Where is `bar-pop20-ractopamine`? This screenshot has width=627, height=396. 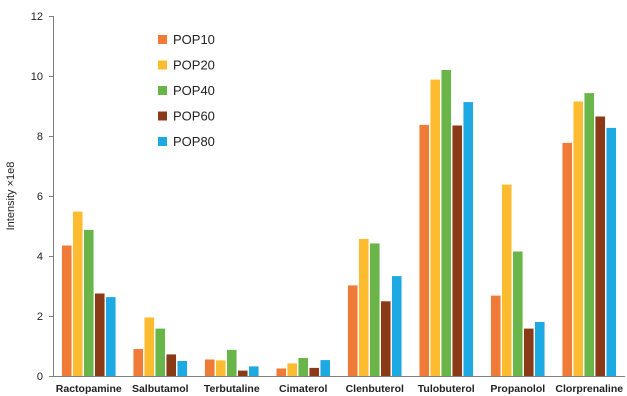
bar-pop20-ractopamine is located at coordinates (77, 293).